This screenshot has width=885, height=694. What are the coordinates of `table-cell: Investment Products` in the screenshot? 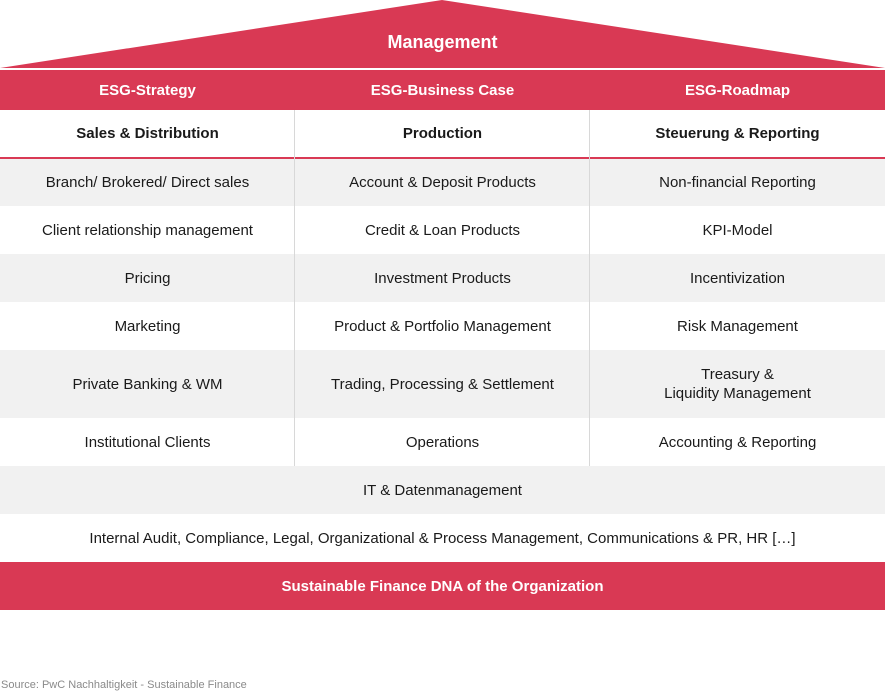 It's located at (442, 278).